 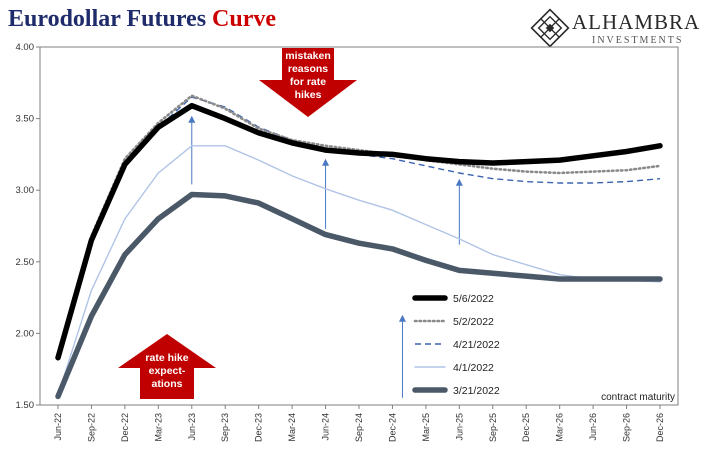 What do you see at coordinates (638, 40) in the screenshot?
I see `logo-subtitle: INVESTMENTS` at bounding box center [638, 40].